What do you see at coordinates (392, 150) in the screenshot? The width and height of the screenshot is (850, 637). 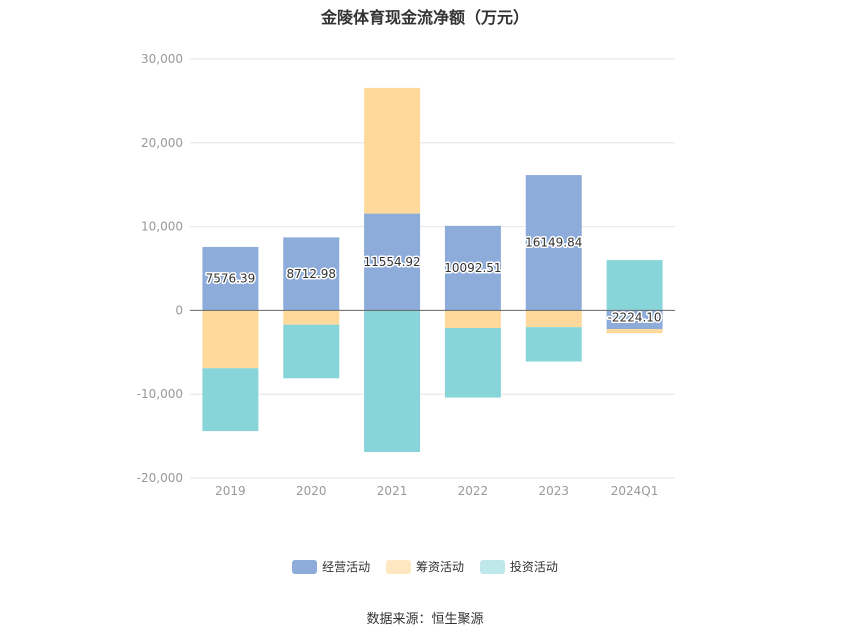 I see `bar-financing-2021` at bounding box center [392, 150].